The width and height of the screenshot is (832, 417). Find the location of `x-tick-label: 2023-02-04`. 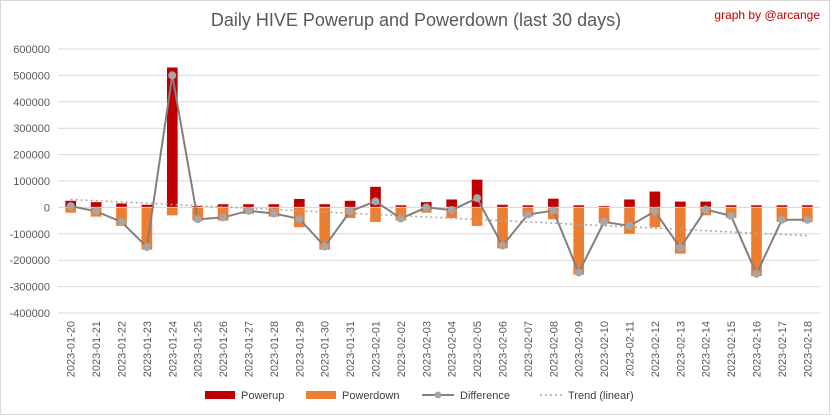

x-tick-label: 2023-02-04 is located at coordinates (453, 349).